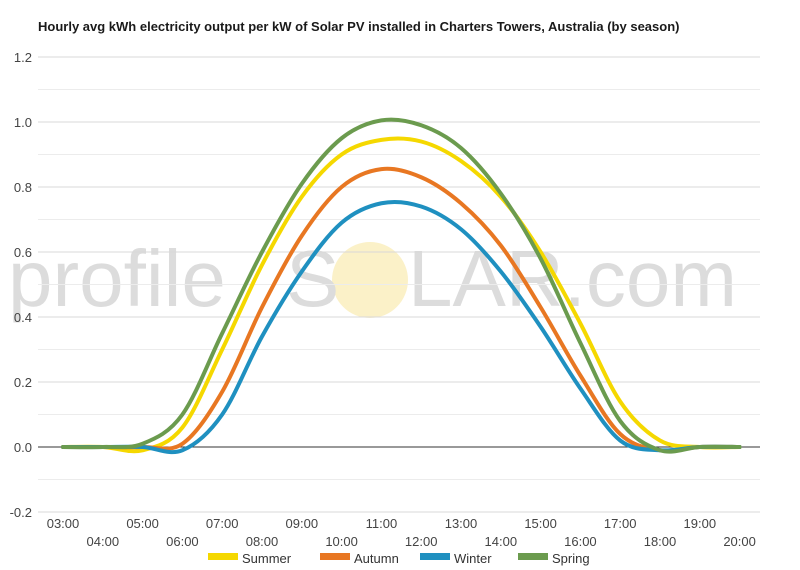 The image size is (800, 570). I want to click on y-tick-label: 0.0, so click(23, 447).